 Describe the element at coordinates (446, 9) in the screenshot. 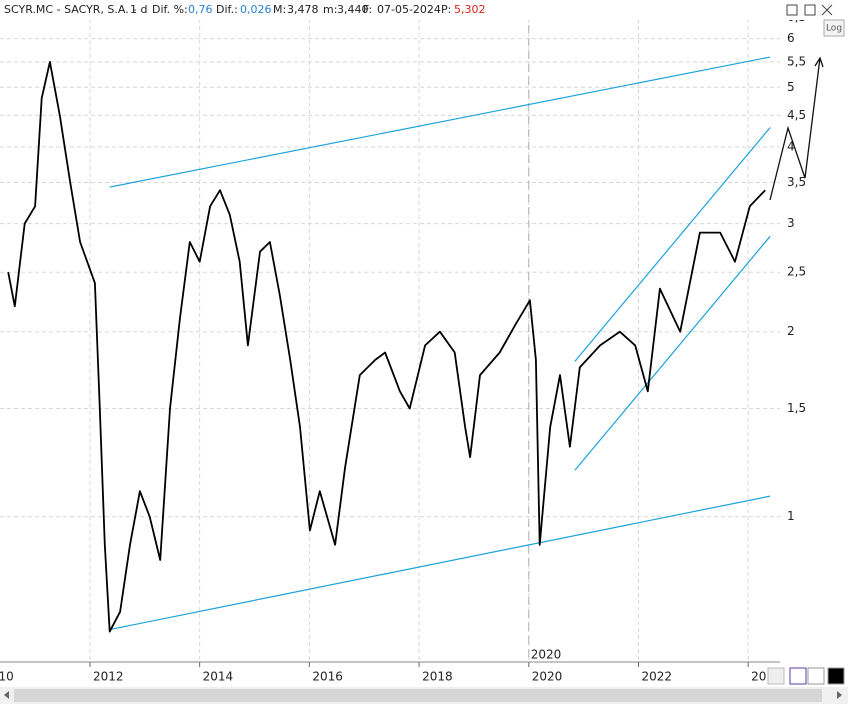

I see `label: P:` at that location.